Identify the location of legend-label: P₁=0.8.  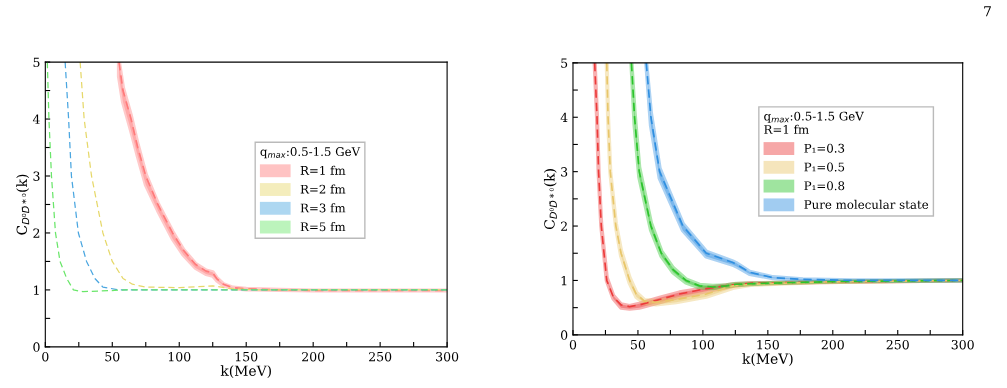
(824, 186).